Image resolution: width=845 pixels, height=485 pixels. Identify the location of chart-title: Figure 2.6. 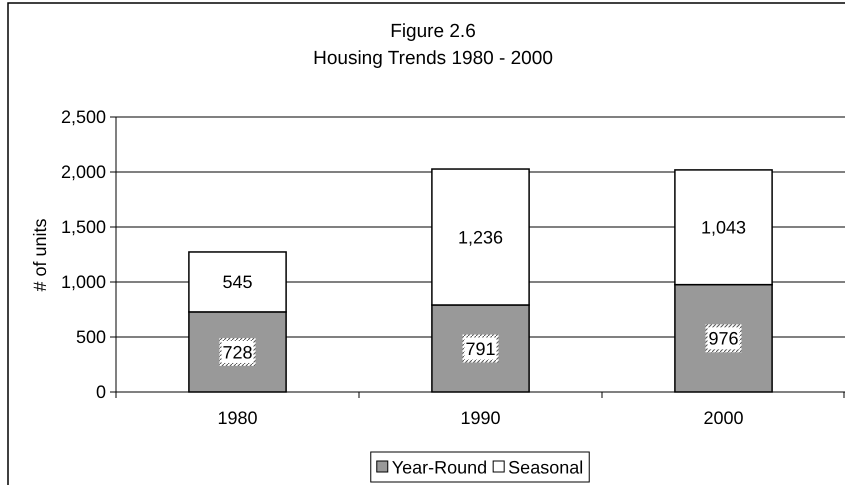
(433, 31).